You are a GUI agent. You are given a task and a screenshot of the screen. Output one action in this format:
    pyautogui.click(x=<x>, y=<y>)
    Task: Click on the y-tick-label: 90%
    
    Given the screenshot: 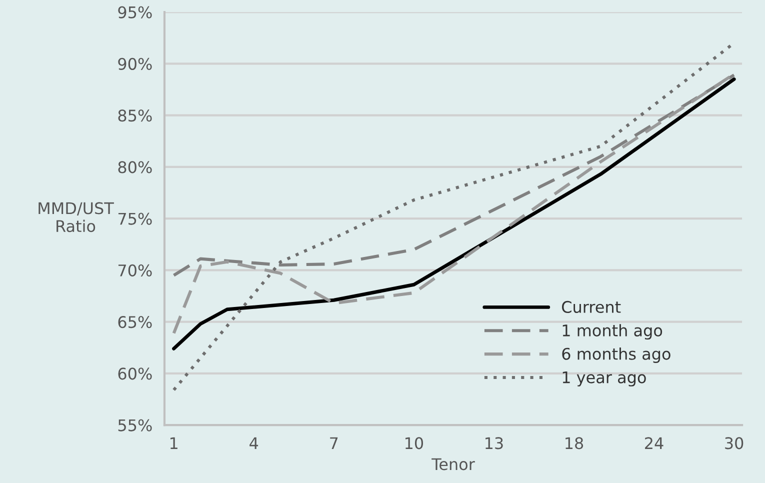 What is the action you would take?
    pyautogui.click(x=135, y=64)
    